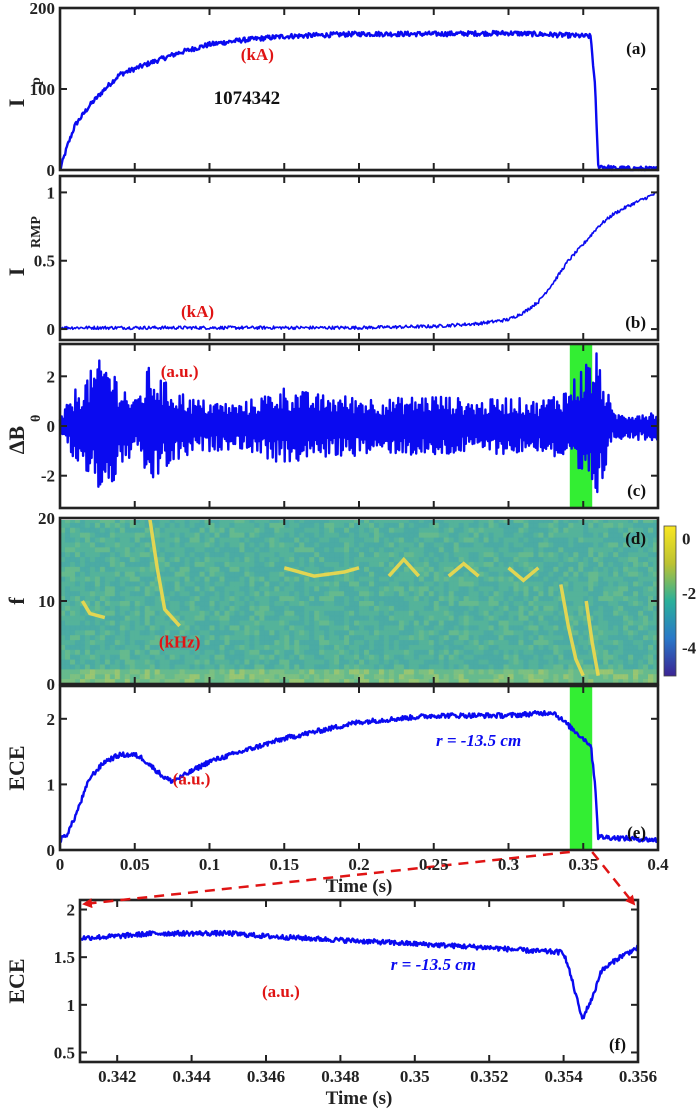 Image resolution: width=700 pixels, height=1116 pixels. What do you see at coordinates (51, 376) in the screenshot?
I see `y-tick-label: 2` at bounding box center [51, 376].